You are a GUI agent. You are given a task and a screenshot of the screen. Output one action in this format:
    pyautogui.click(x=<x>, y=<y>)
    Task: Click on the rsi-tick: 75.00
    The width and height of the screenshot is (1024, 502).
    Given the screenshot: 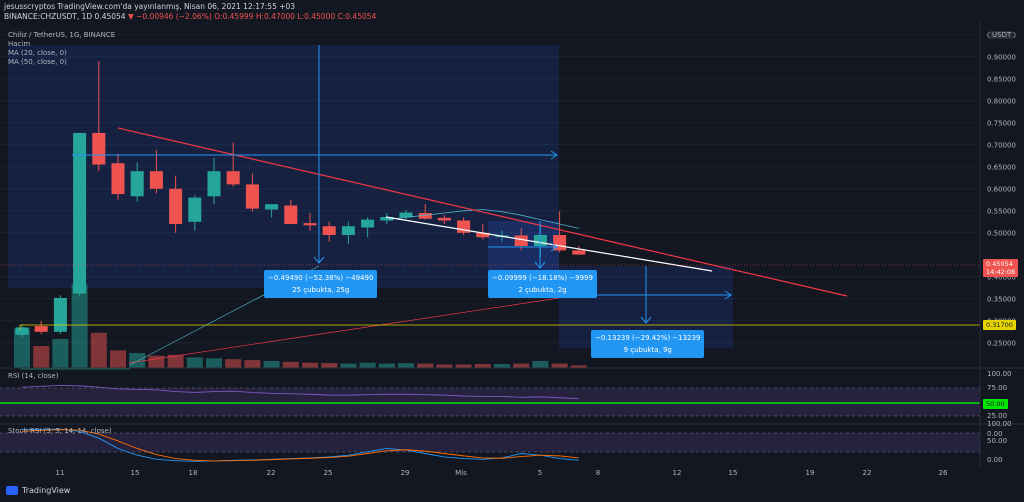 What is the action you would take?
    pyautogui.click(x=997, y=388)
    